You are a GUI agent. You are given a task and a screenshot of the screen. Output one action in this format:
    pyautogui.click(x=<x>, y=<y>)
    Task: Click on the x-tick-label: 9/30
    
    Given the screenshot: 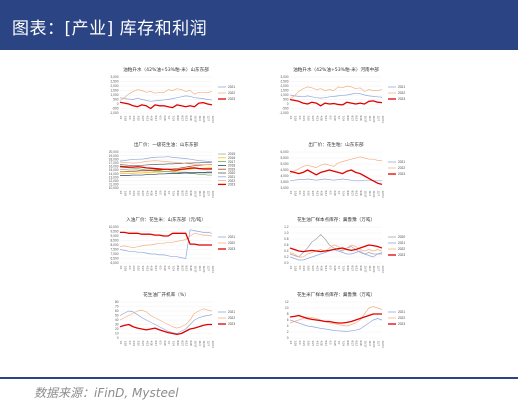 What is the action you would take?
    pyautogui.click(x=361, y=344)
    